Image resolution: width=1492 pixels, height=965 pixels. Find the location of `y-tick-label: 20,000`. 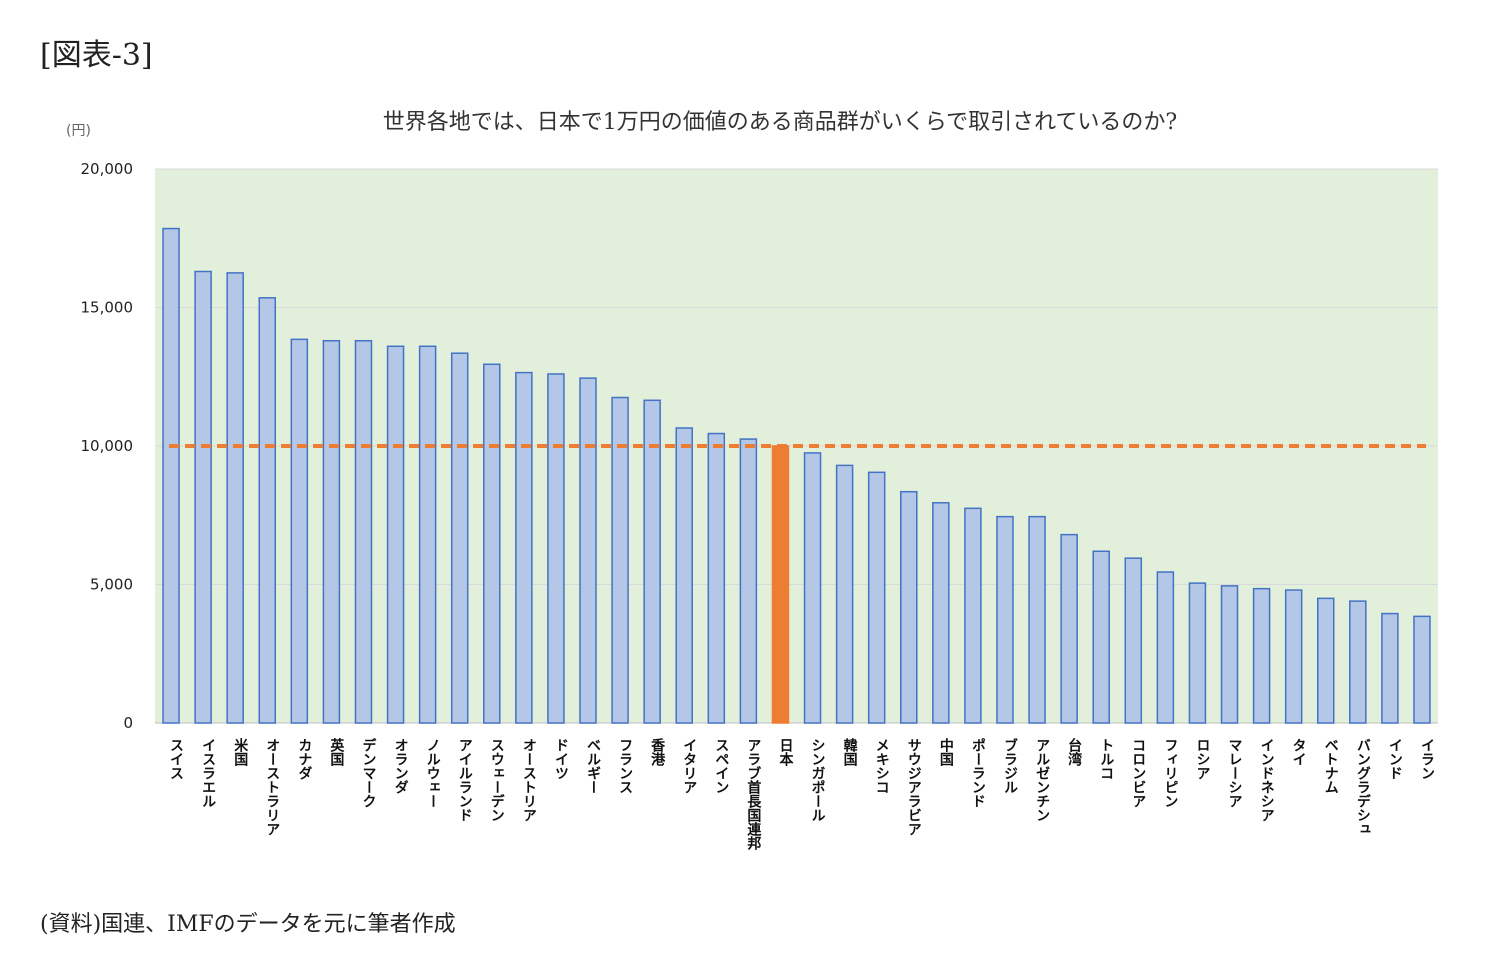

y-tick-label: 20,000 is located at coordinates (107, 169).